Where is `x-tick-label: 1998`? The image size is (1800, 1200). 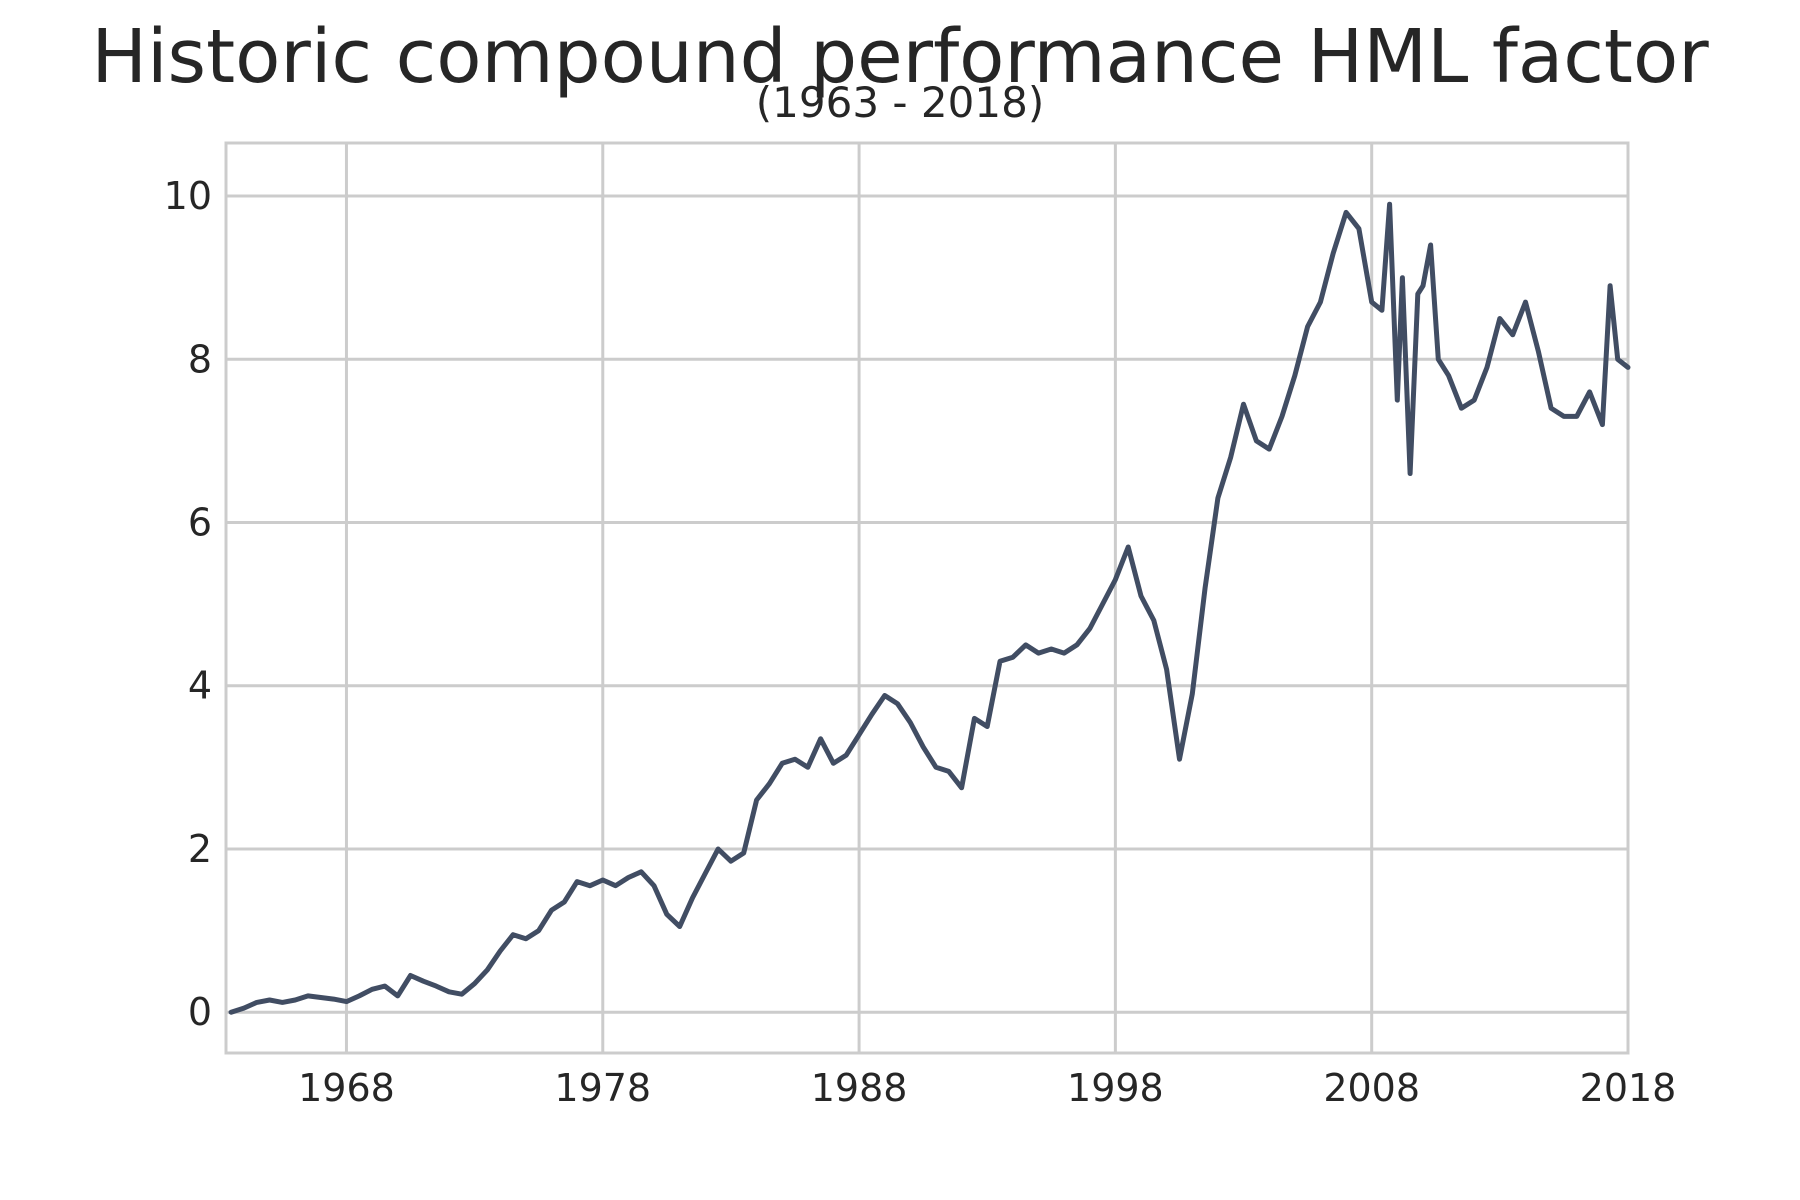 x-tick-label: 1998 is located at coordinates (1115, 1088).